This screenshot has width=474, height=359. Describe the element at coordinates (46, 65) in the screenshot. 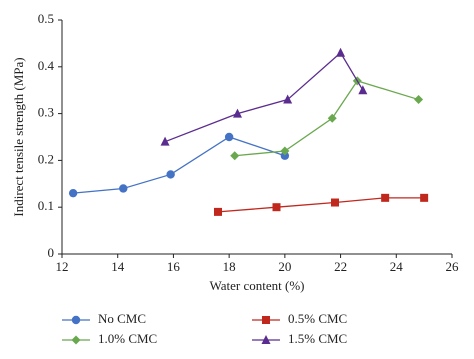

I see `y-tick-label: 0.4` at that location.